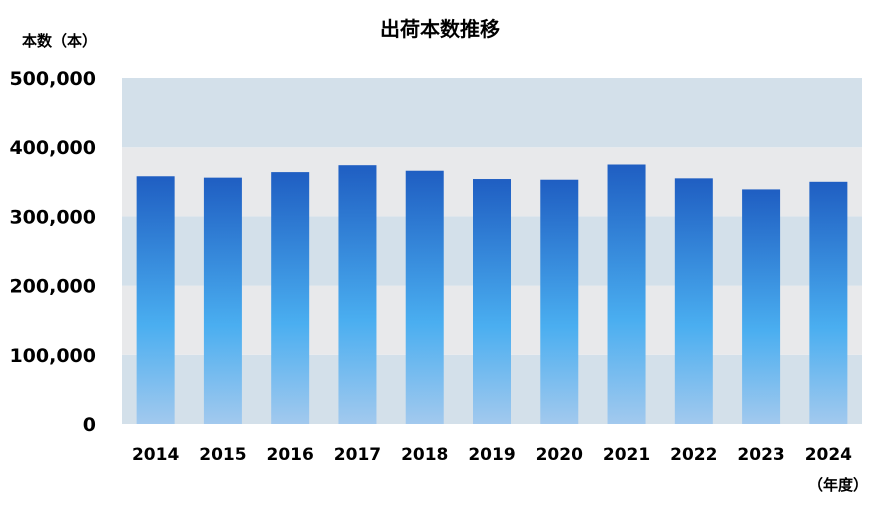  Describe the element at coordinates (52, 148) in the screenshot. I see `y-tick-label: 400,000` at that location.